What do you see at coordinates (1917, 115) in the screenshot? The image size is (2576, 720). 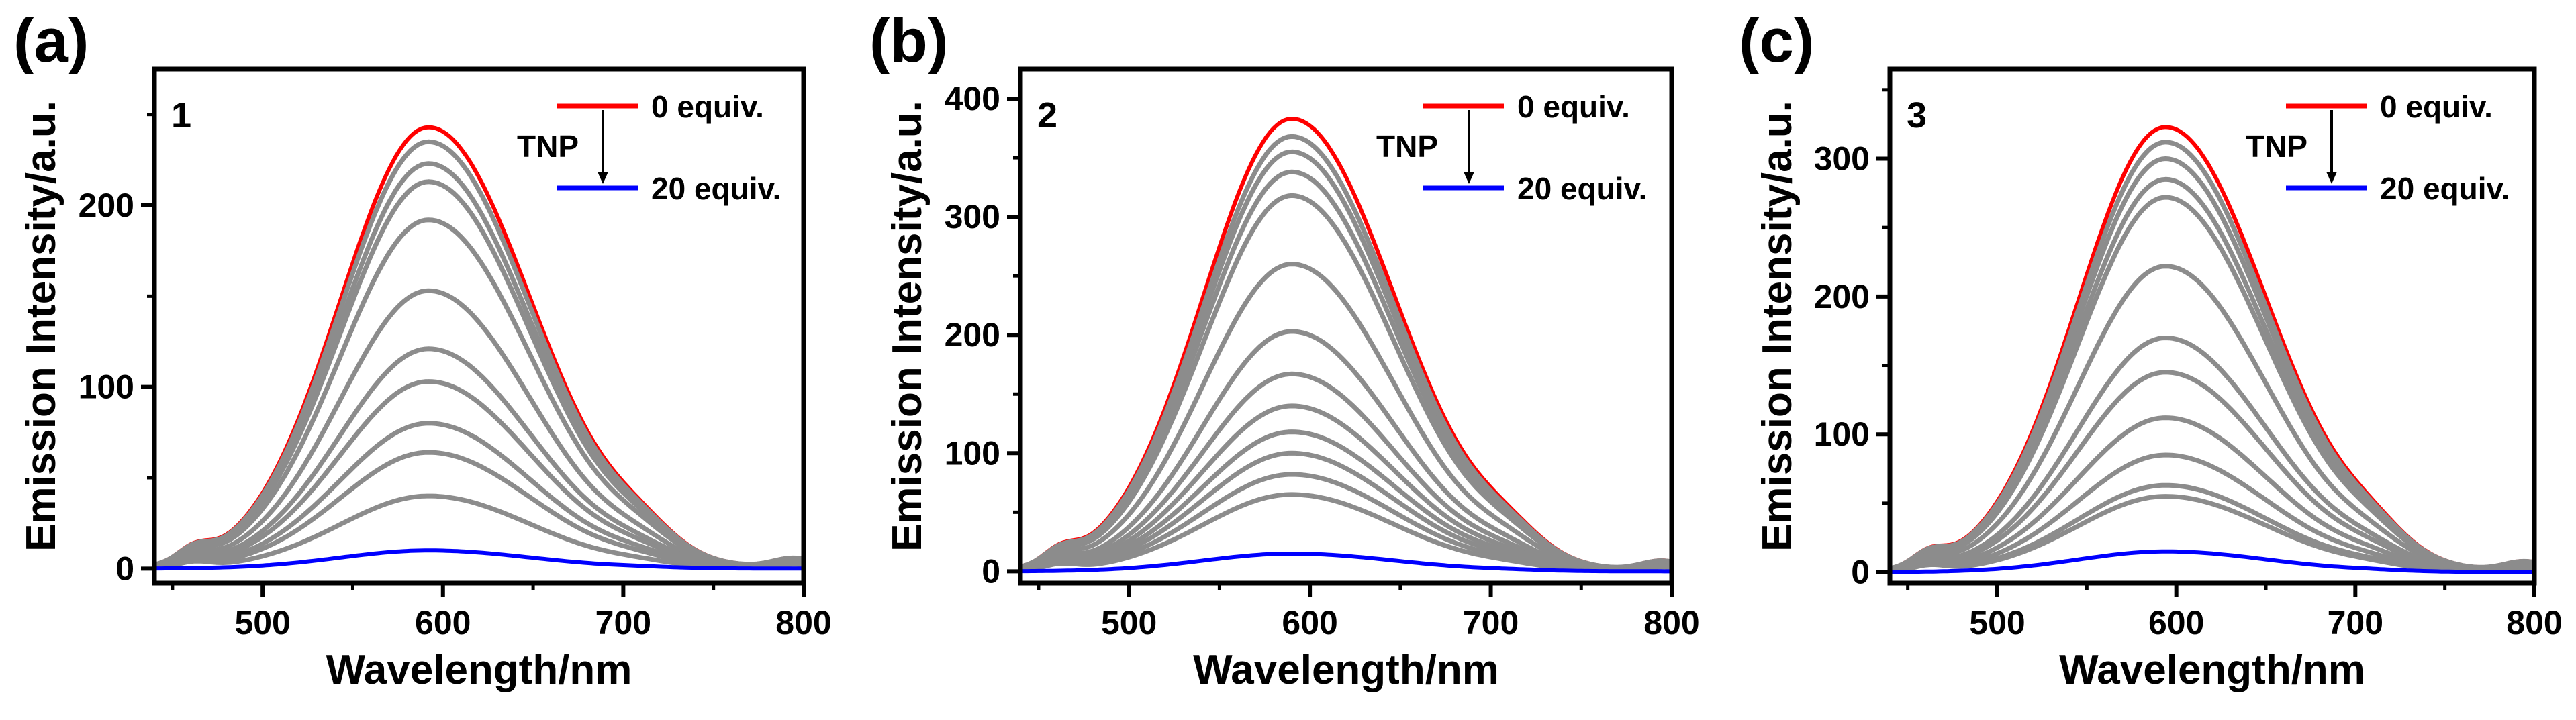 I see `sample-label: 3` at bounding box center [1917, 115].